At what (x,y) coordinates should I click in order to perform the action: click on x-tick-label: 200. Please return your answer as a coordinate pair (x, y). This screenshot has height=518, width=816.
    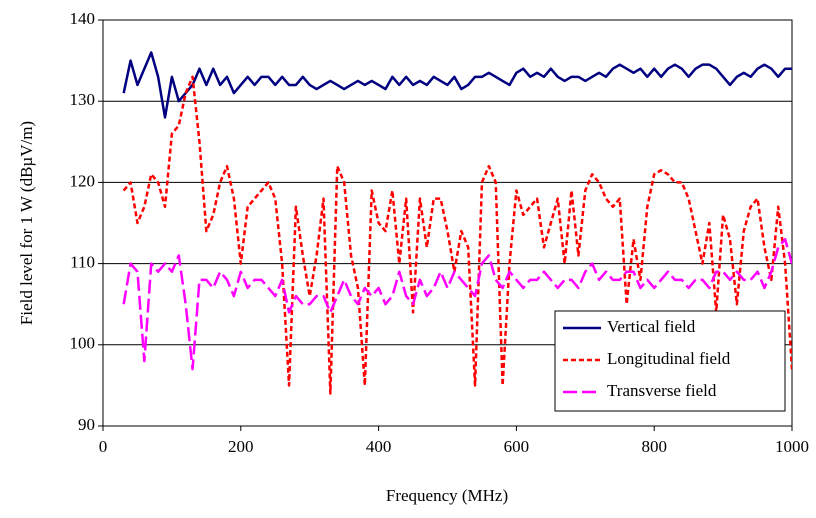
    Looking at the image, I should click on (241, 446).